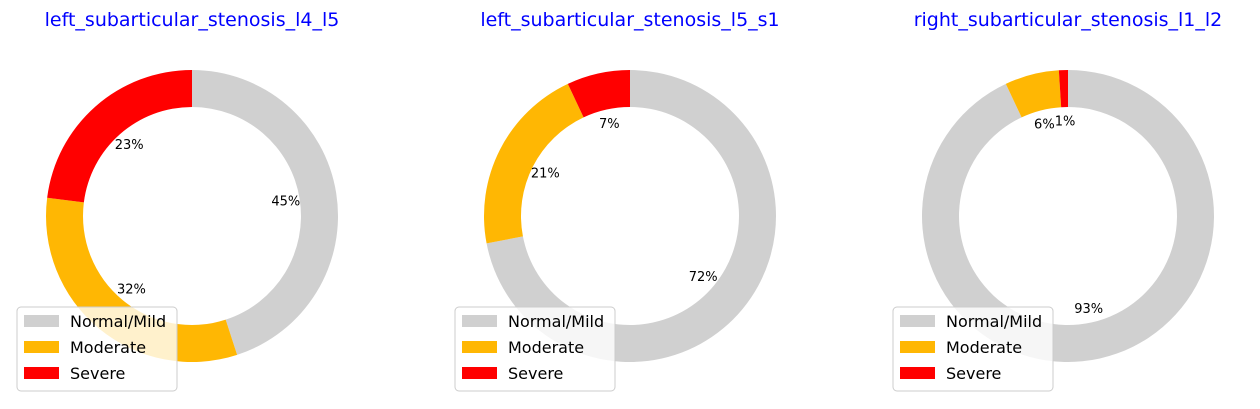  Describe the element at coordinates (1044, 124) in the screenshot. I see `percent-label-moderate: 6%` at that location.